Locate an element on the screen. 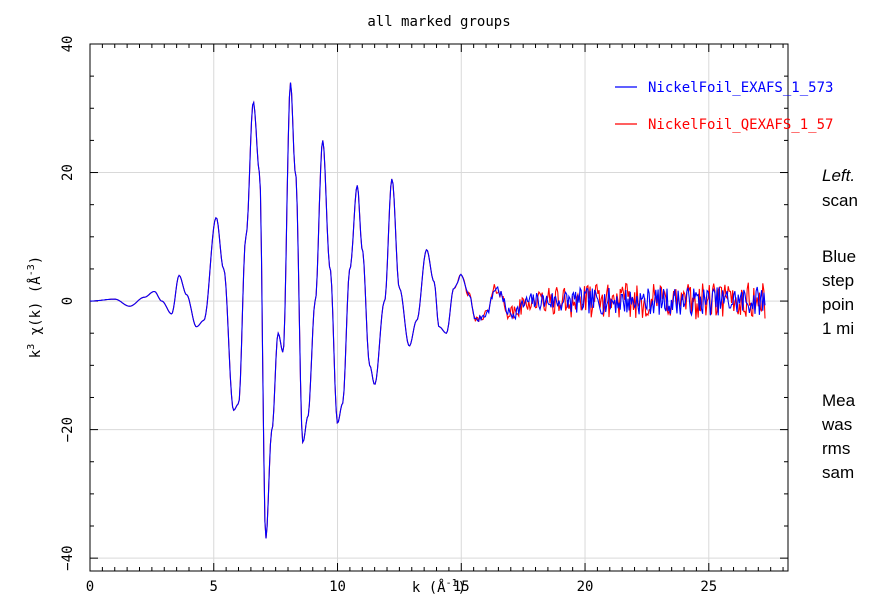 Image resolution: width=870 pixels, height=597 pixels. x-tick-label: 25 is located at coordinates (708, 587).